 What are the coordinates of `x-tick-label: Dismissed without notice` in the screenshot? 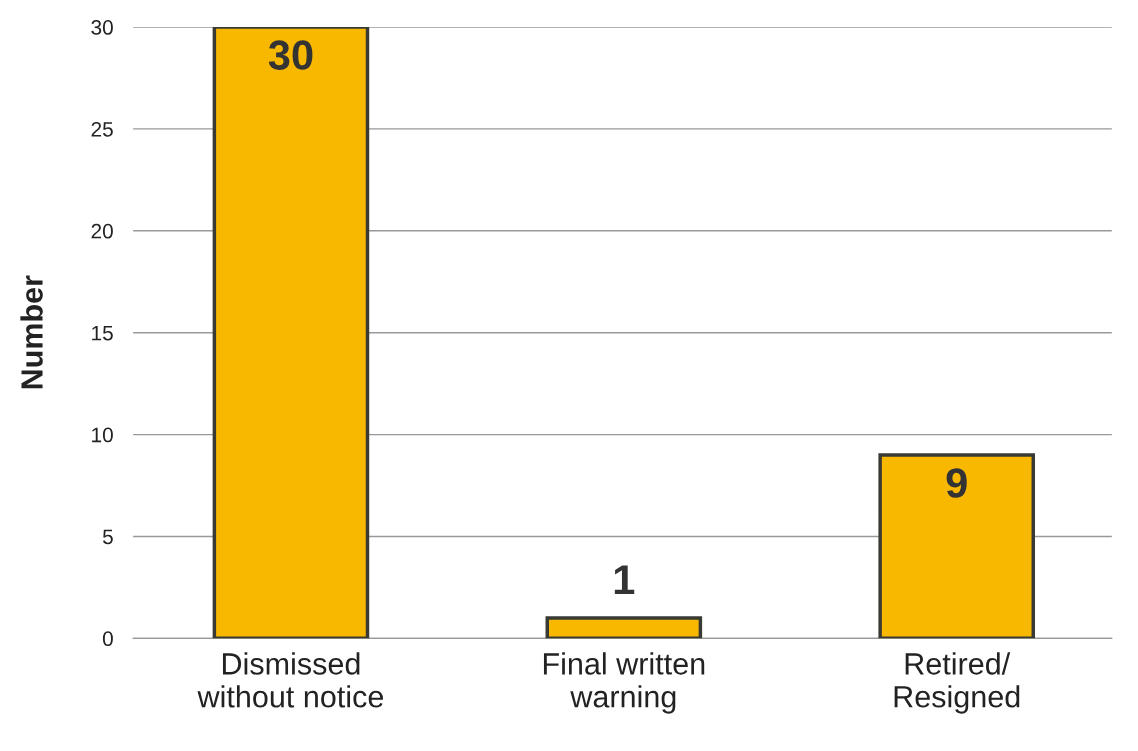 It's located at (290, 680).